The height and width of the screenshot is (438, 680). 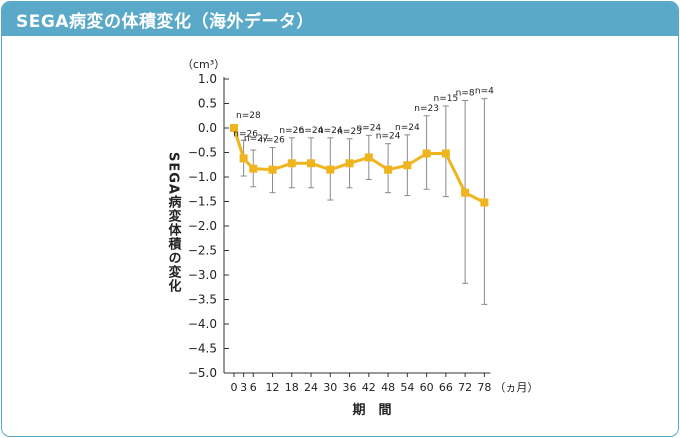 What do you see at coordinates (202, 324) in the screenshot?
I see `y-tick-label: −4.0` at bounding box center [202, 324].